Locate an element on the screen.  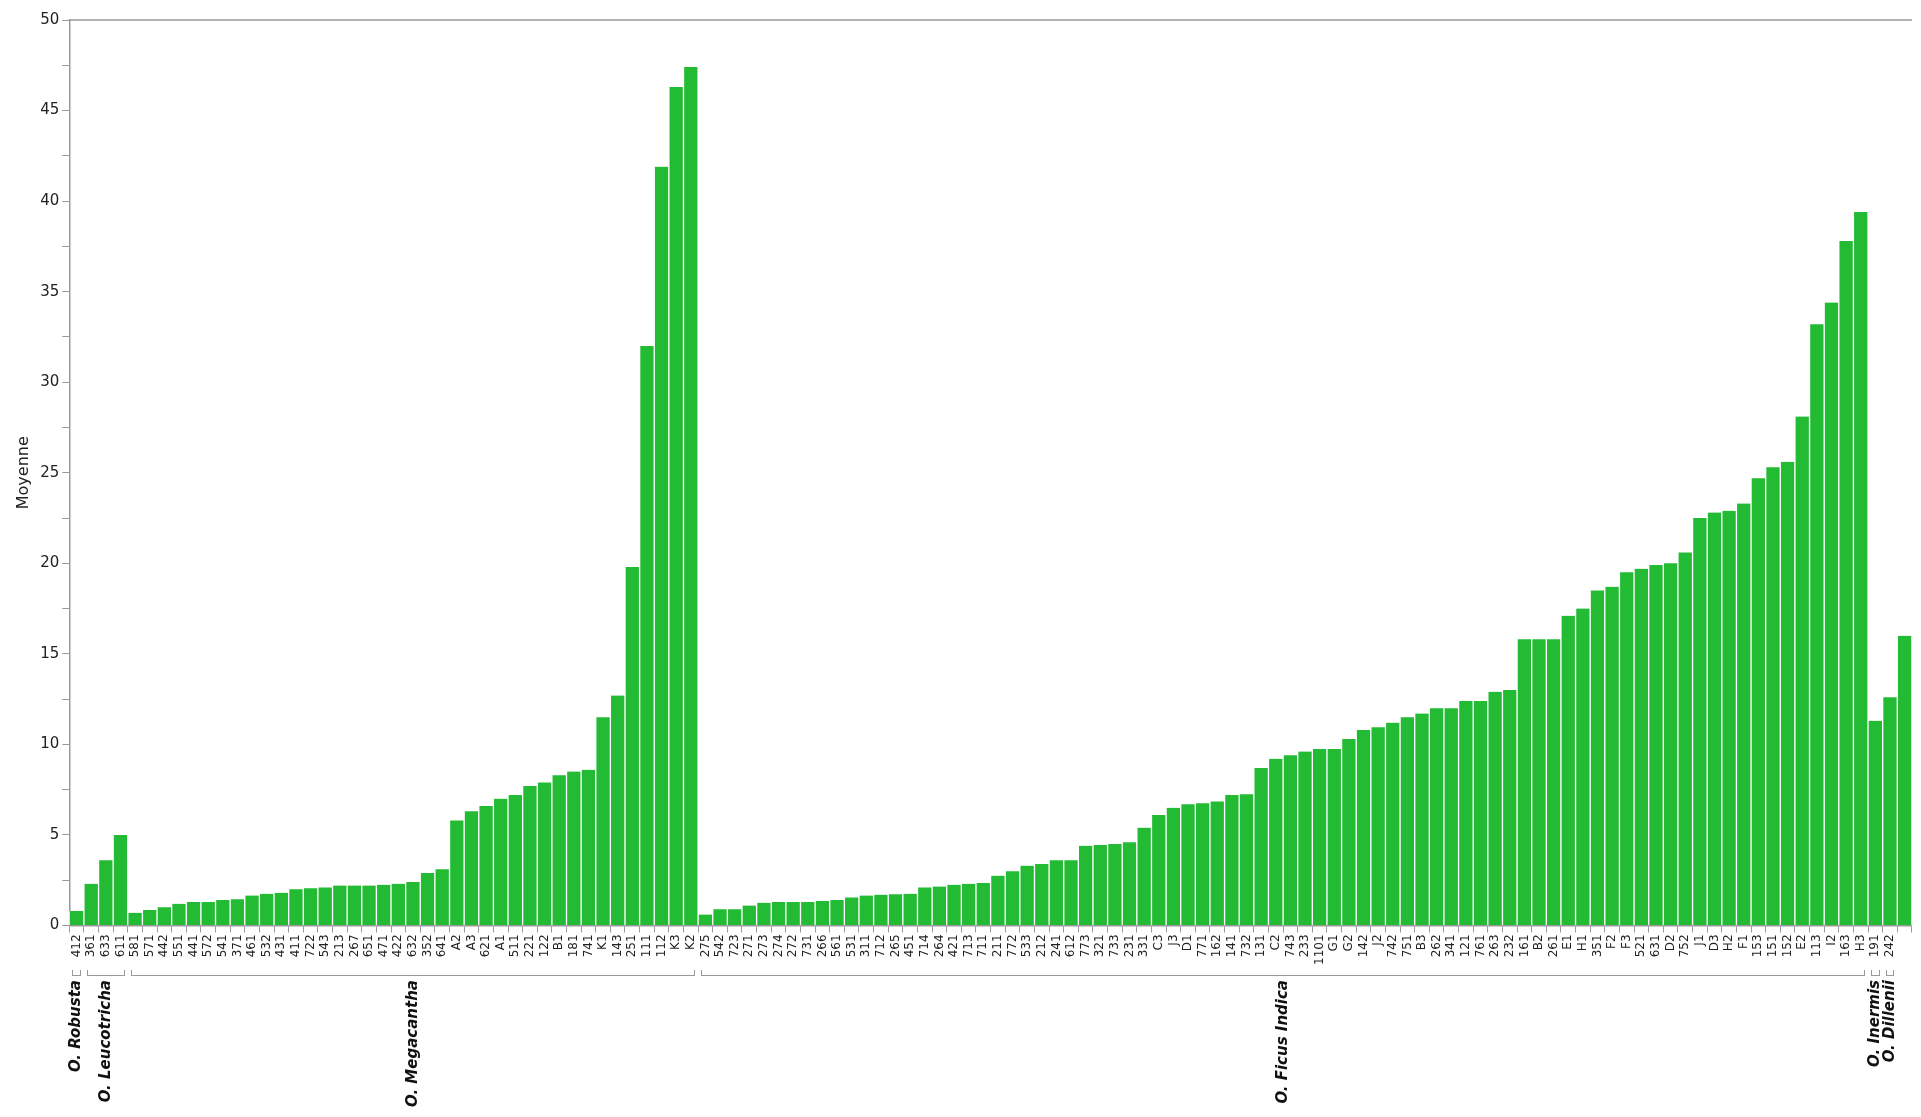
x-tick-label: 275 is located at coordinates (704, 946).